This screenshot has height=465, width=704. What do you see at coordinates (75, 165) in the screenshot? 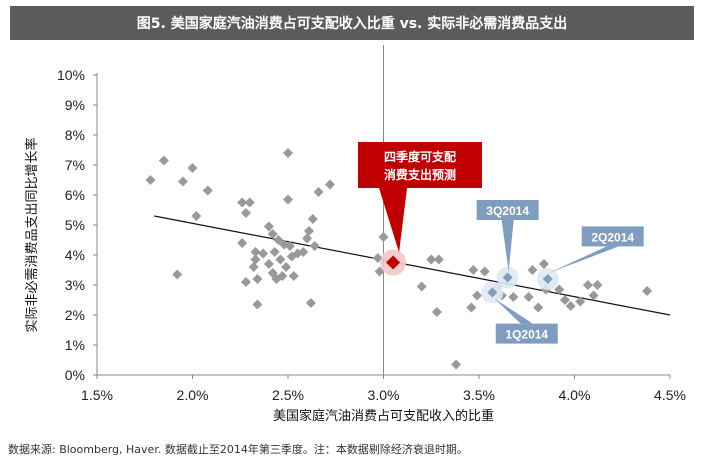
I see `y-tick-label: 7%` at bounding box center [75, 165].